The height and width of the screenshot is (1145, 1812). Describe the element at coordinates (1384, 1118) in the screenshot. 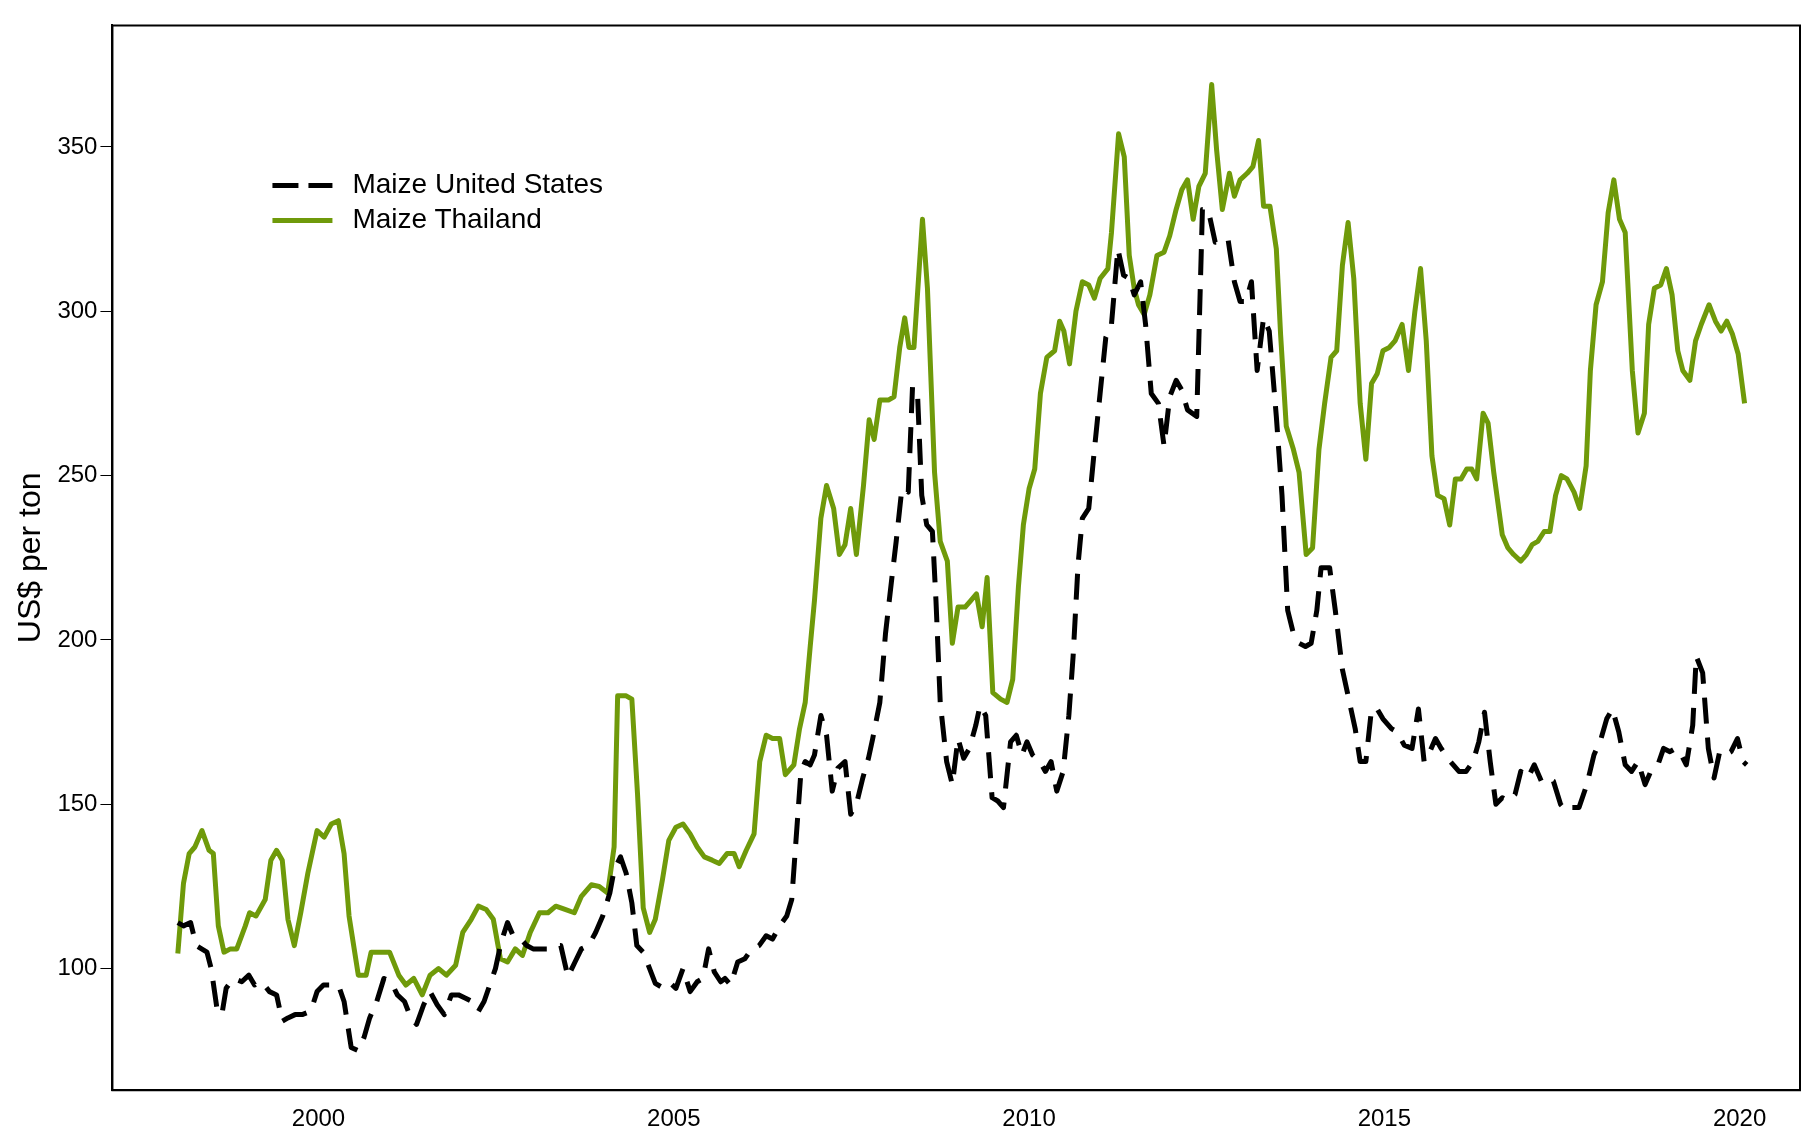

I see `x-tick-label: 2015` at that location.